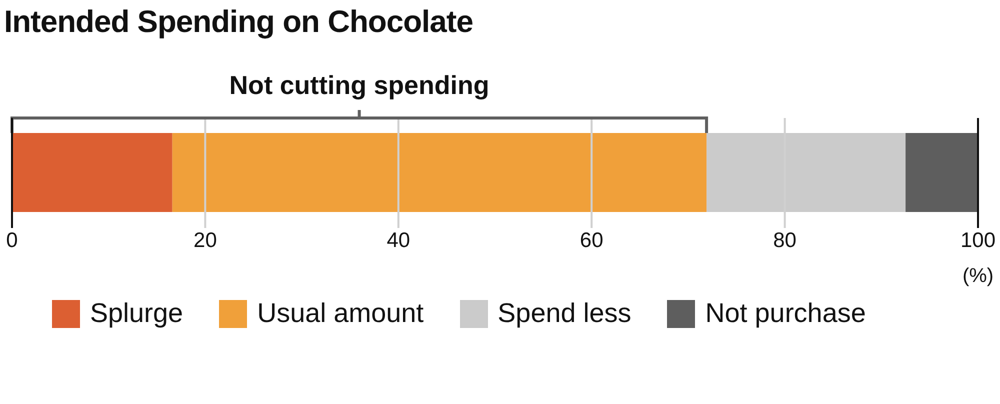 This screenshot has height=404, width=1000. Describe the element at coordinates (784, 240) in the screenshot. I see `x-tick-label: 80` at that location.